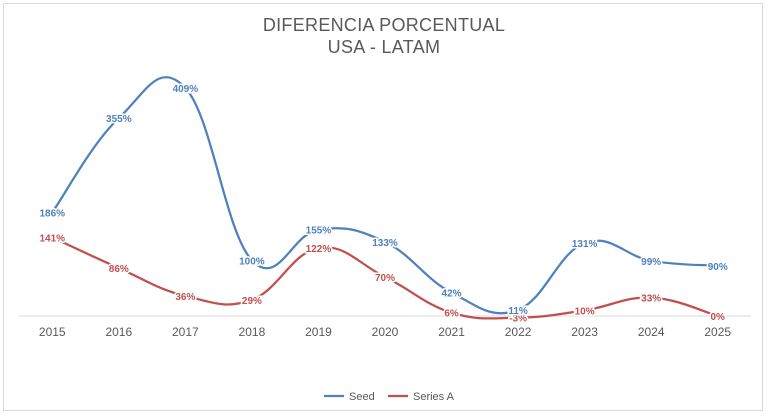  Describe the element at coordinates (717, 332) in the screenshot. I see `x-tick-label: 2025` at that location.